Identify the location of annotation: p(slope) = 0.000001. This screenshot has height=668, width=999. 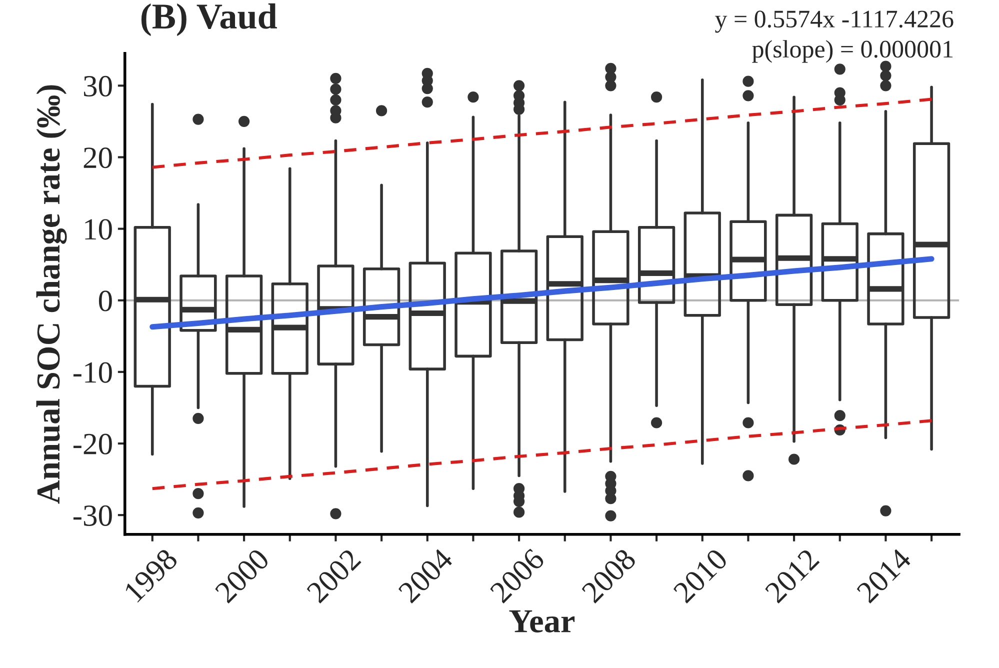
(852, 51).